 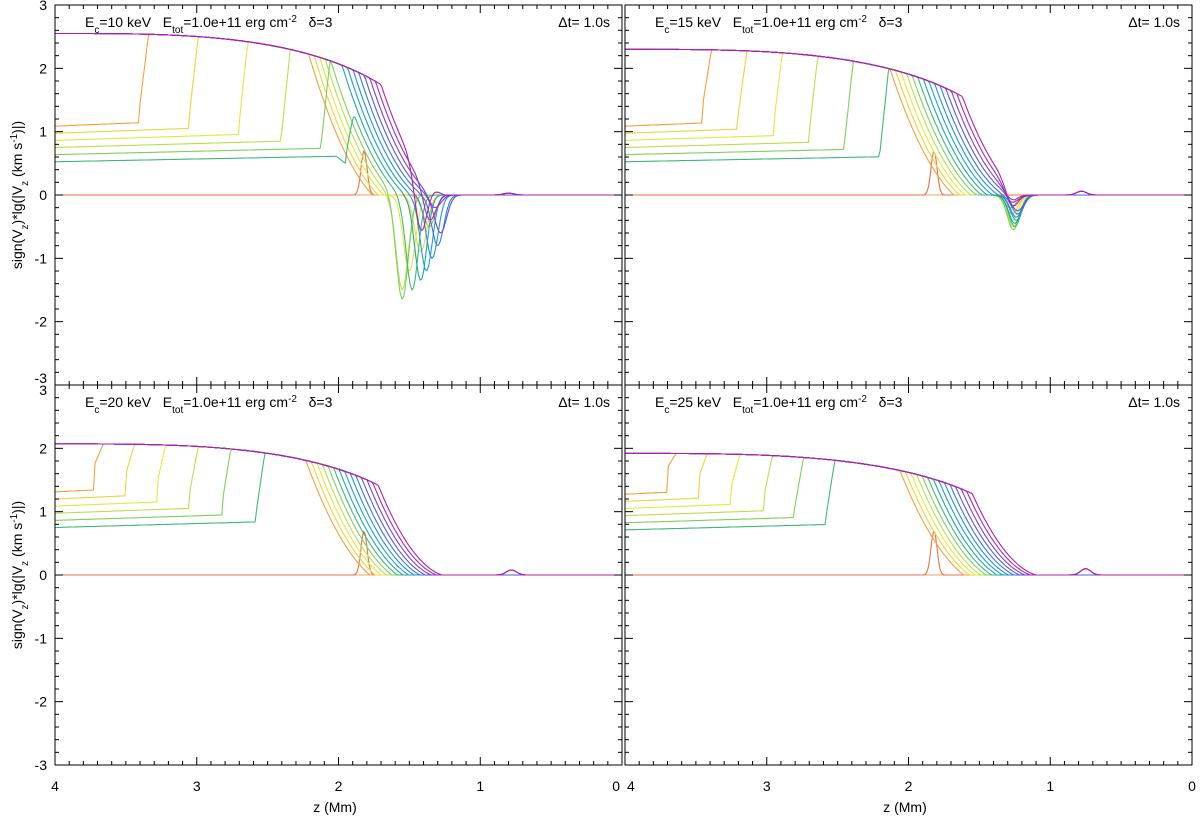 What do you see at coordinates (20, 575) in the screenshot?
I see `y-axis-title-bottom: sign(Vz)*lg(|Vz (km s-1)|)` at bounding box center [20, 575].